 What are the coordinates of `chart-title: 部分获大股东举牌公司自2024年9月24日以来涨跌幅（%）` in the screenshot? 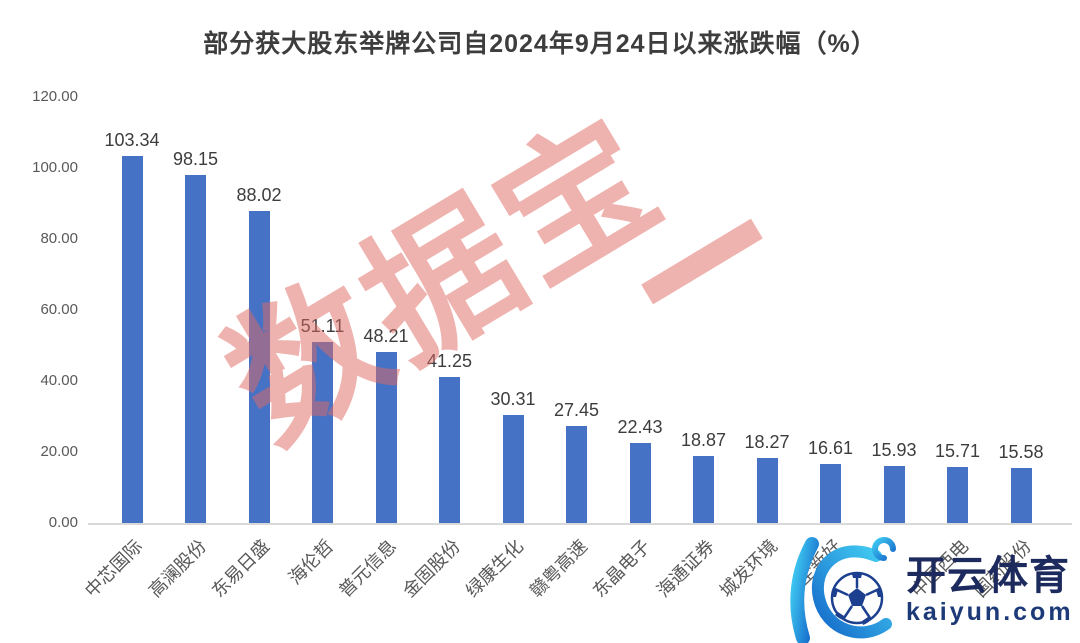 It's located at (540, 44).